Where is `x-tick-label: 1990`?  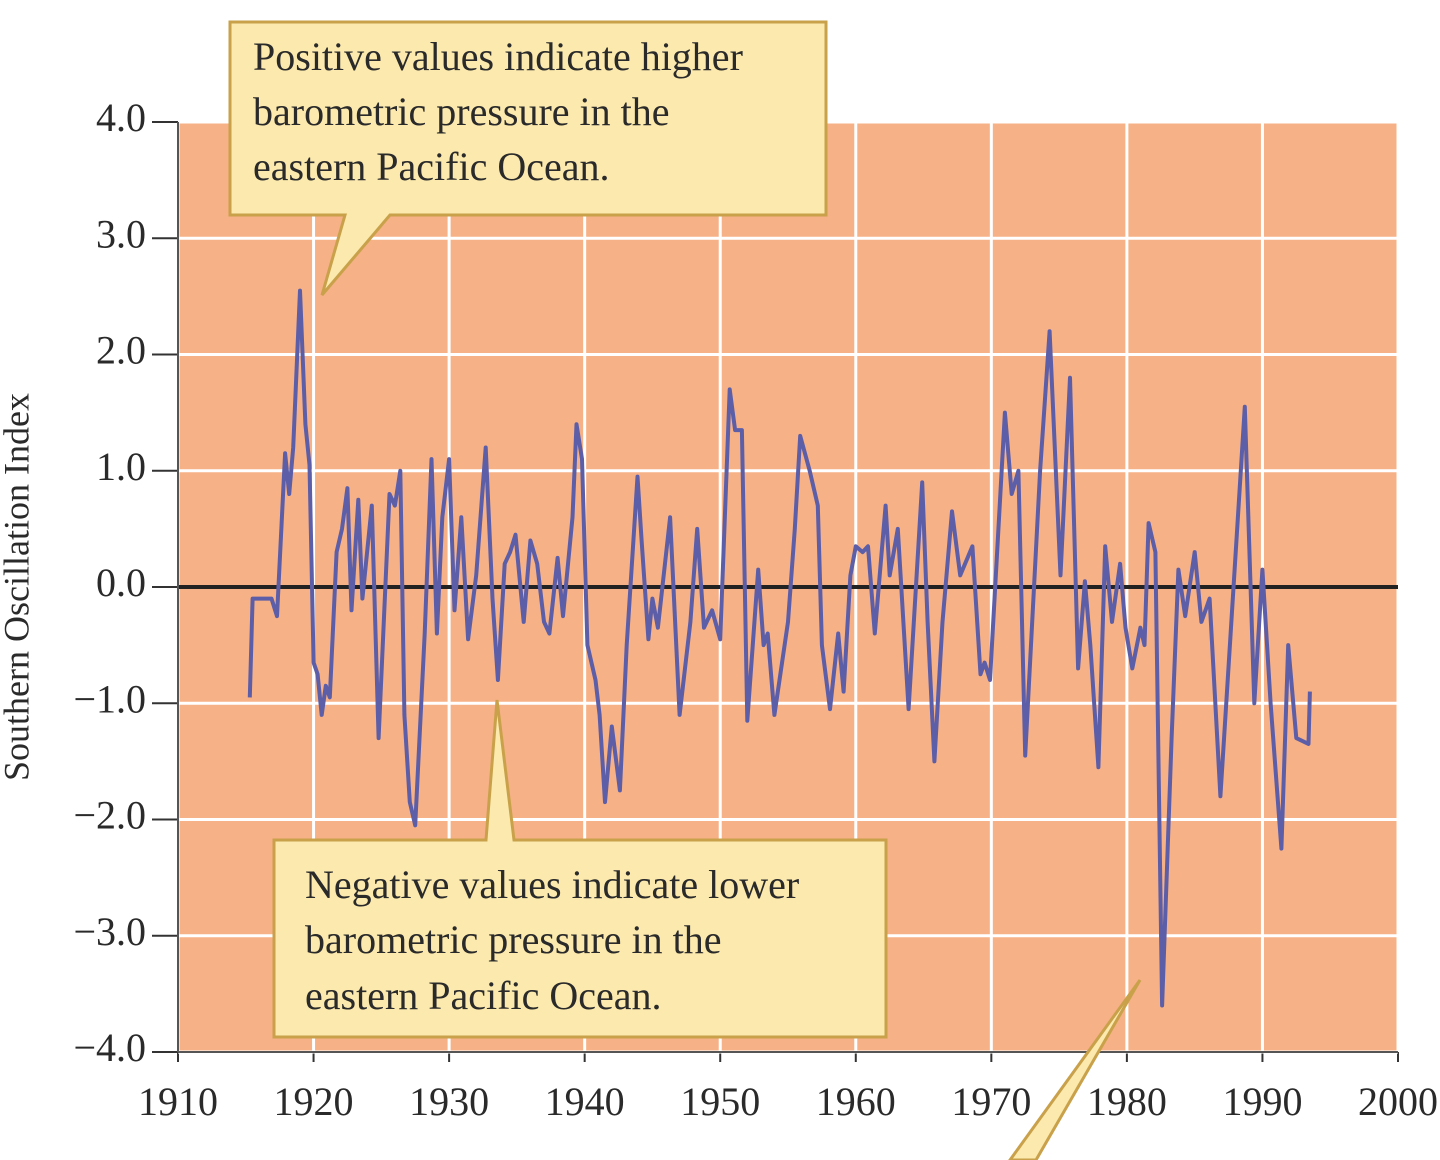 x-tick-label: 1990 is located at coordinates (1262, 1101).